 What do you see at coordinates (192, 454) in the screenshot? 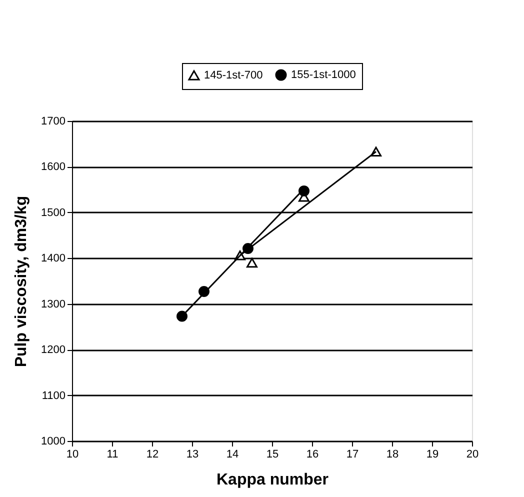
I see `x-tick-label: 13` at bounding box center [192, 454].